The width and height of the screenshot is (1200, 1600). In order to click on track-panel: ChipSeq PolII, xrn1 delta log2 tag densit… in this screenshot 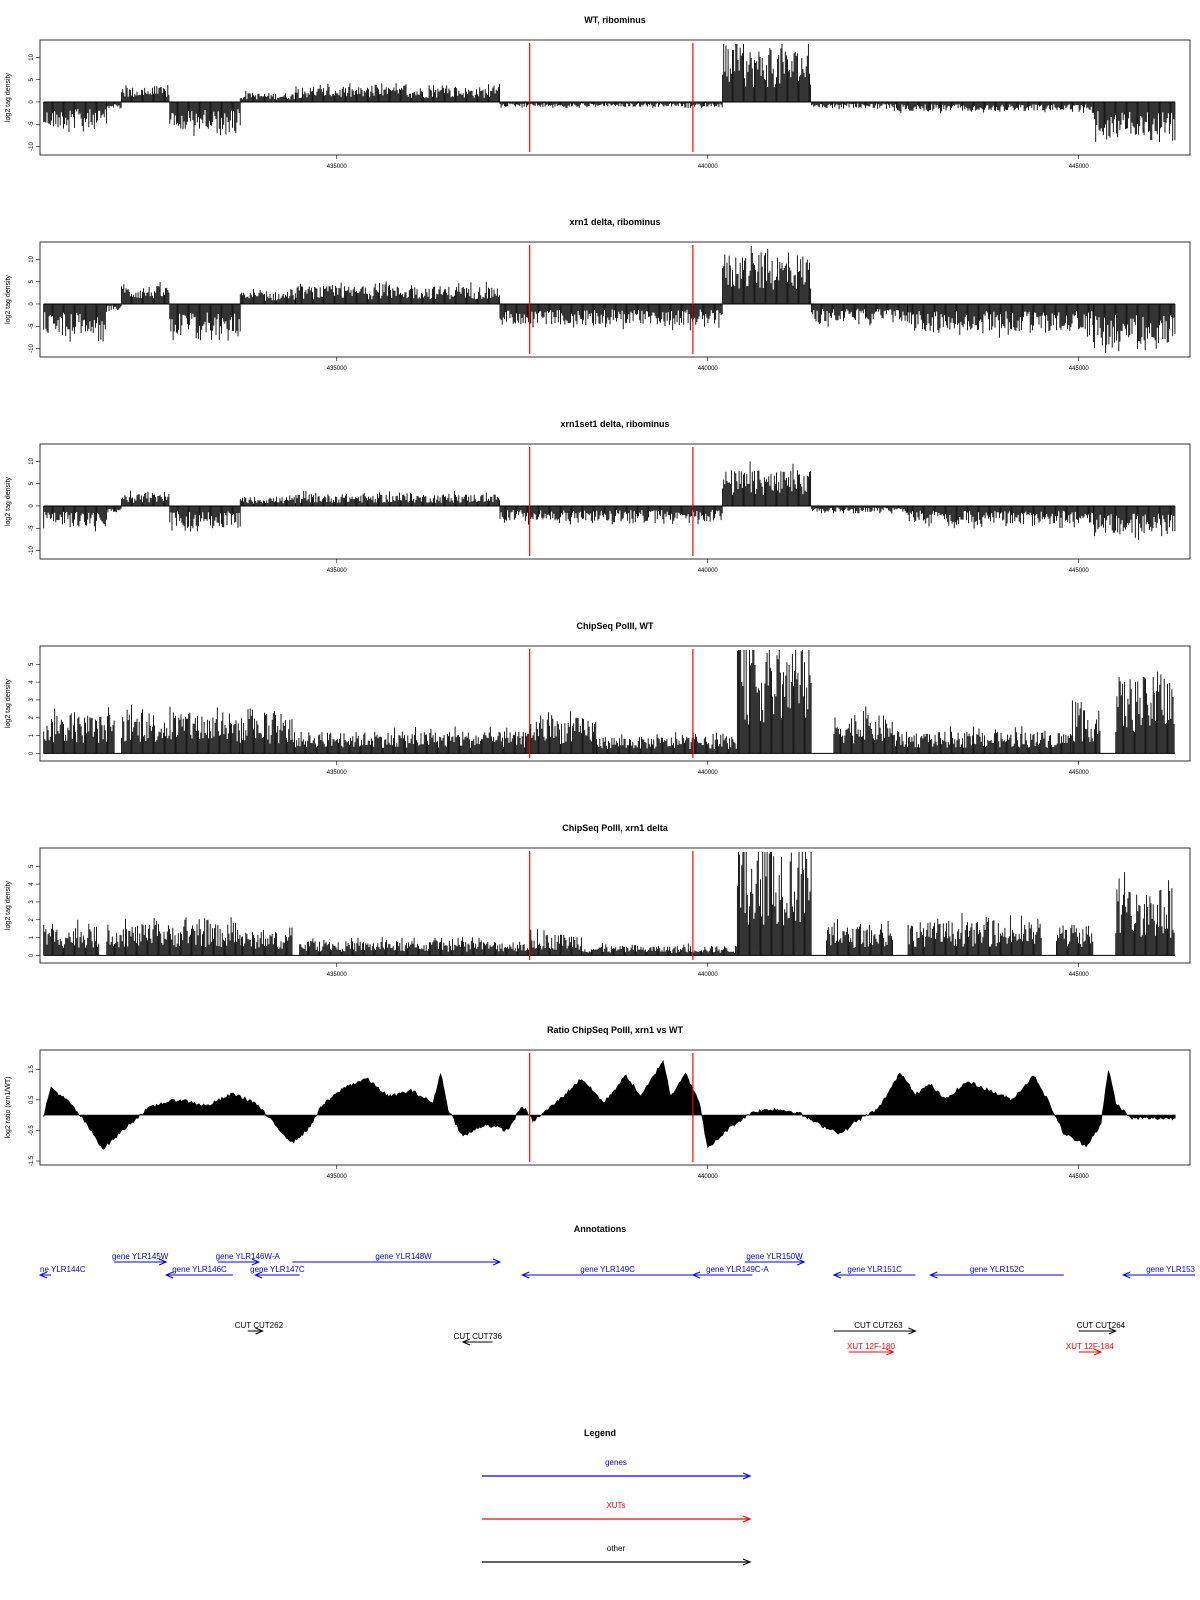, I will do `click(598, 900)`.